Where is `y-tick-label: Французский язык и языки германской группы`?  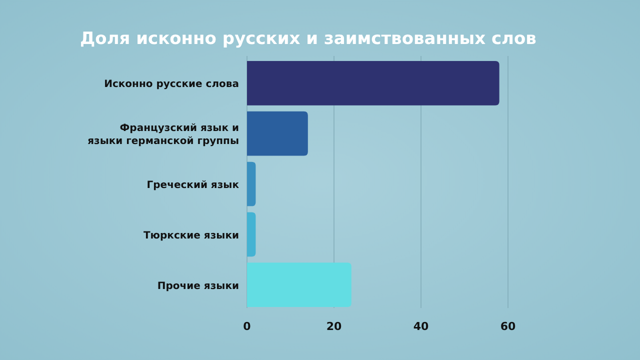 y-tick-label: Французский язык и языки германской группы is located at coordinates (163, 135).